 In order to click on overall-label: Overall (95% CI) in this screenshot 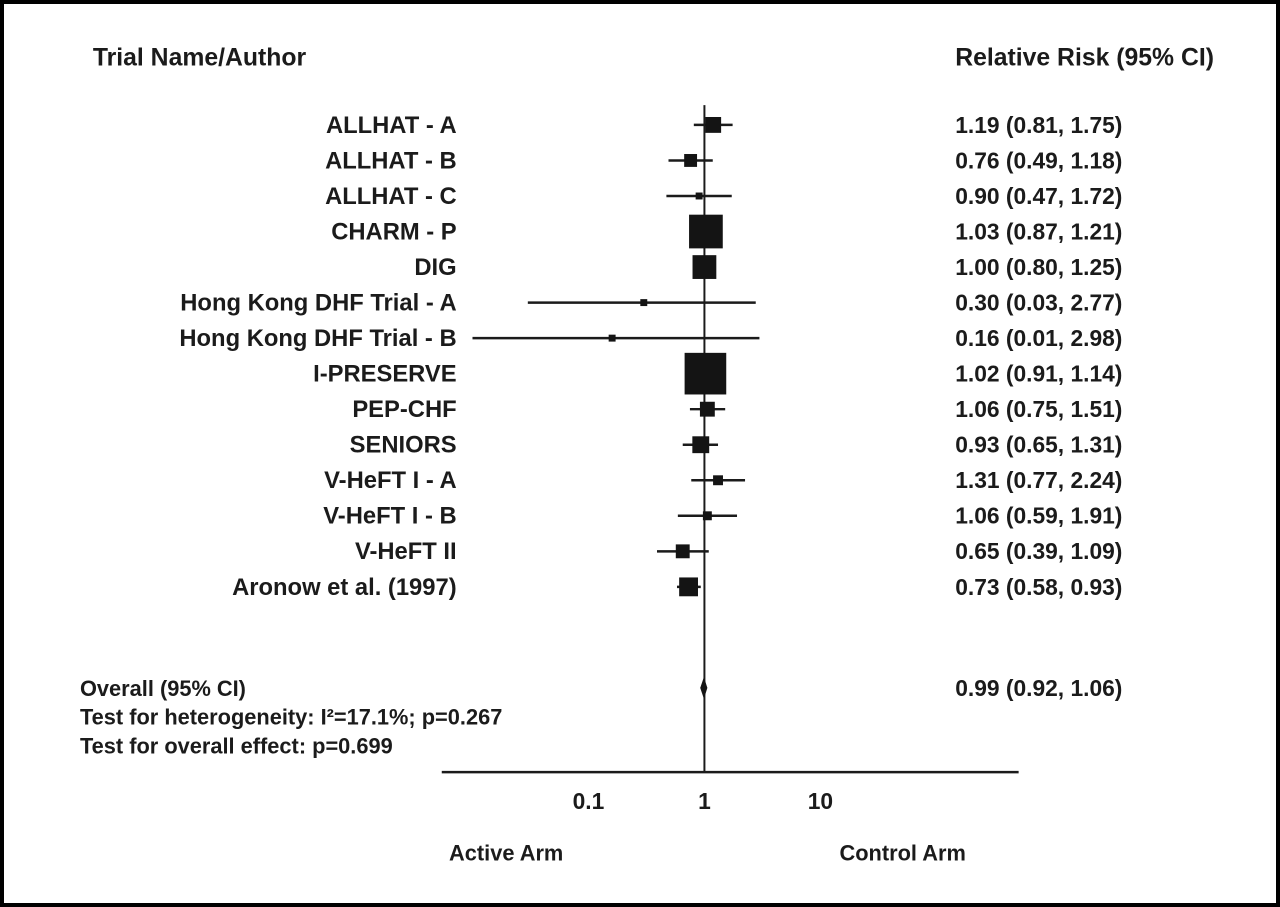, I will do `click(163, 688)`.